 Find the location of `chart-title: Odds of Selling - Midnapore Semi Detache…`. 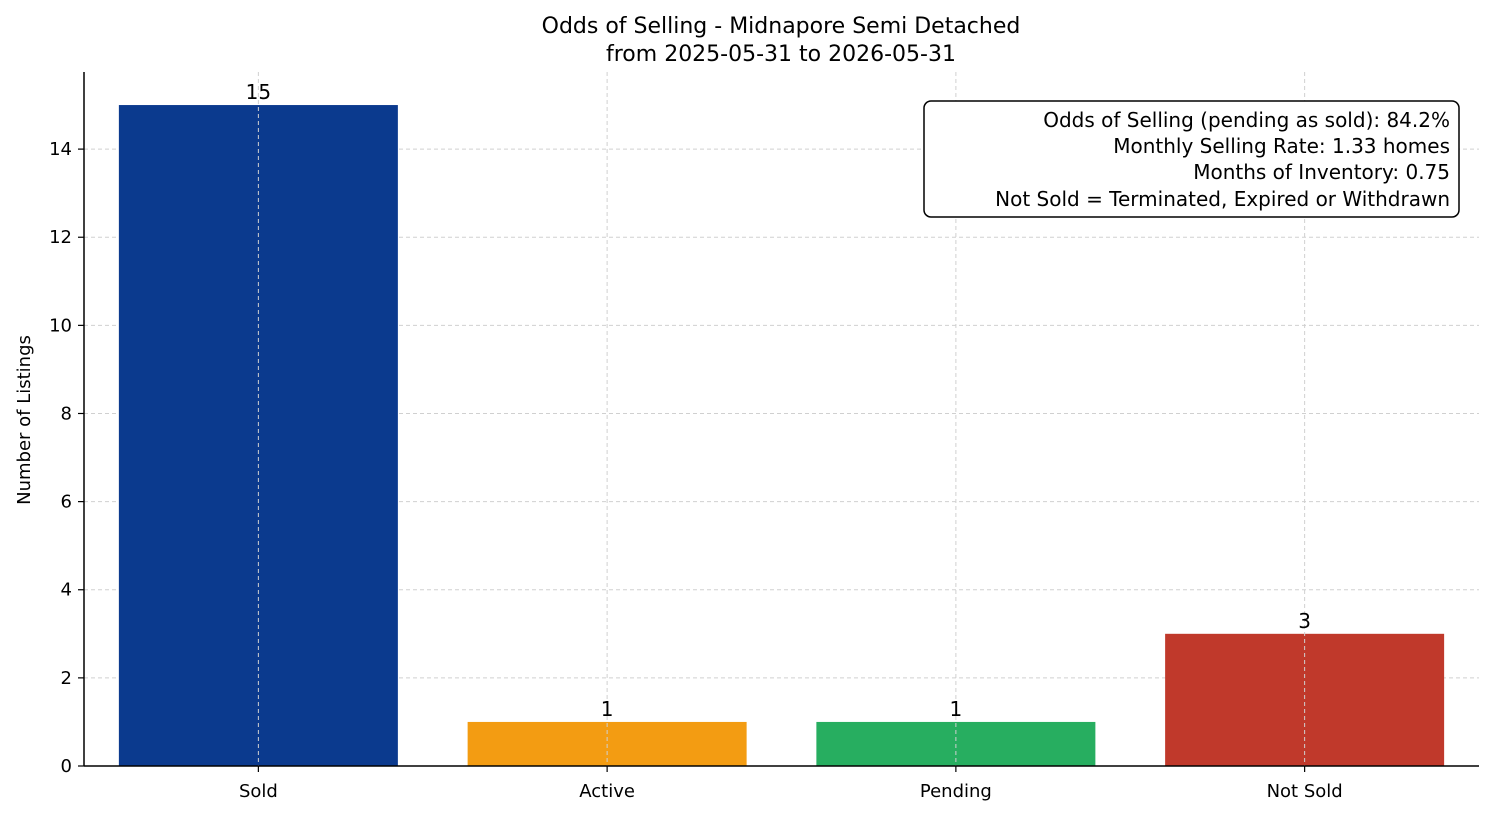

chart-title: Odds of Selling - Midnapore Semi Detache… is located at coordinates (781, 26).